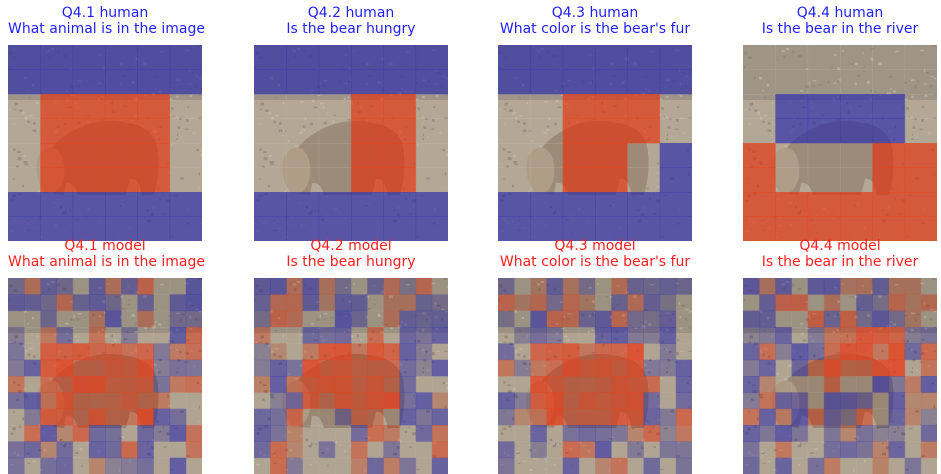 The width and height of the screenshot is (941, 474). Describe the element at coordinates (595, 29) in the screenshot. I see `panel-question: What color is the bear's fur` at that location.